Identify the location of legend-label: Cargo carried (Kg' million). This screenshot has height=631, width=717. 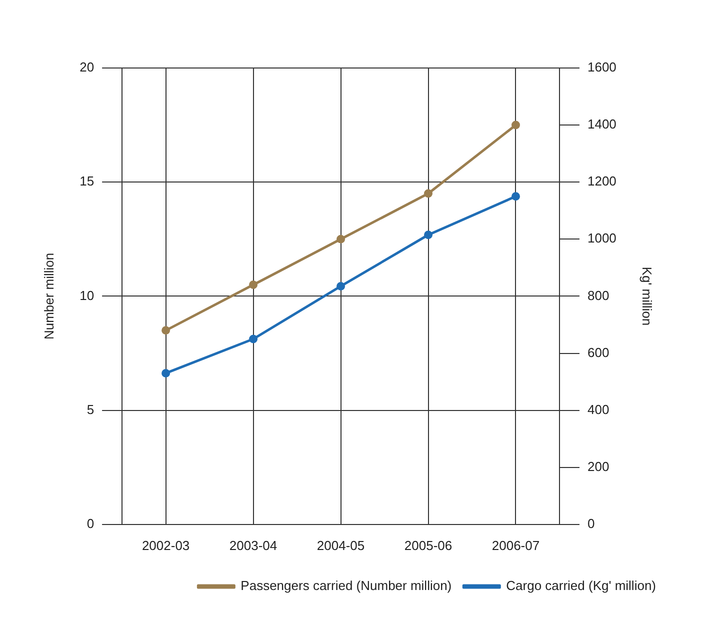
(581, 586).